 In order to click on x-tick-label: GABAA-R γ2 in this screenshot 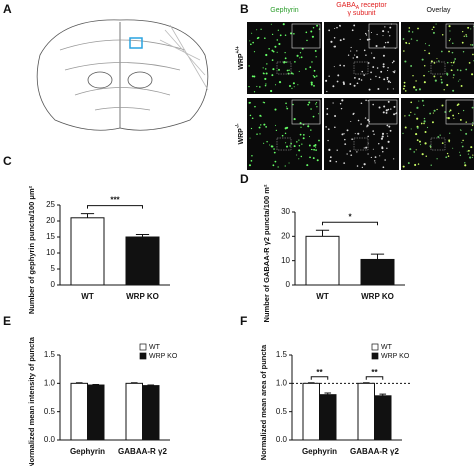, I will do `click(374, 451)`.